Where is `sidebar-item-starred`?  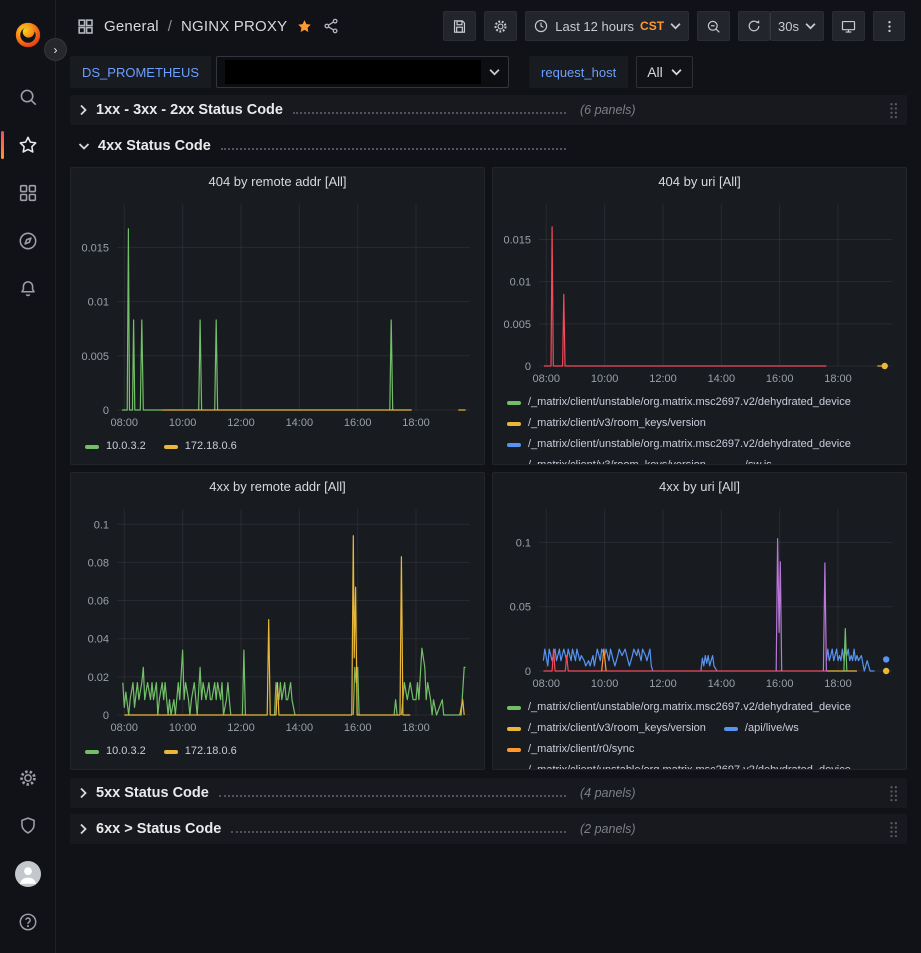
sidebar-item-starred is located at coordinates (25, 145).